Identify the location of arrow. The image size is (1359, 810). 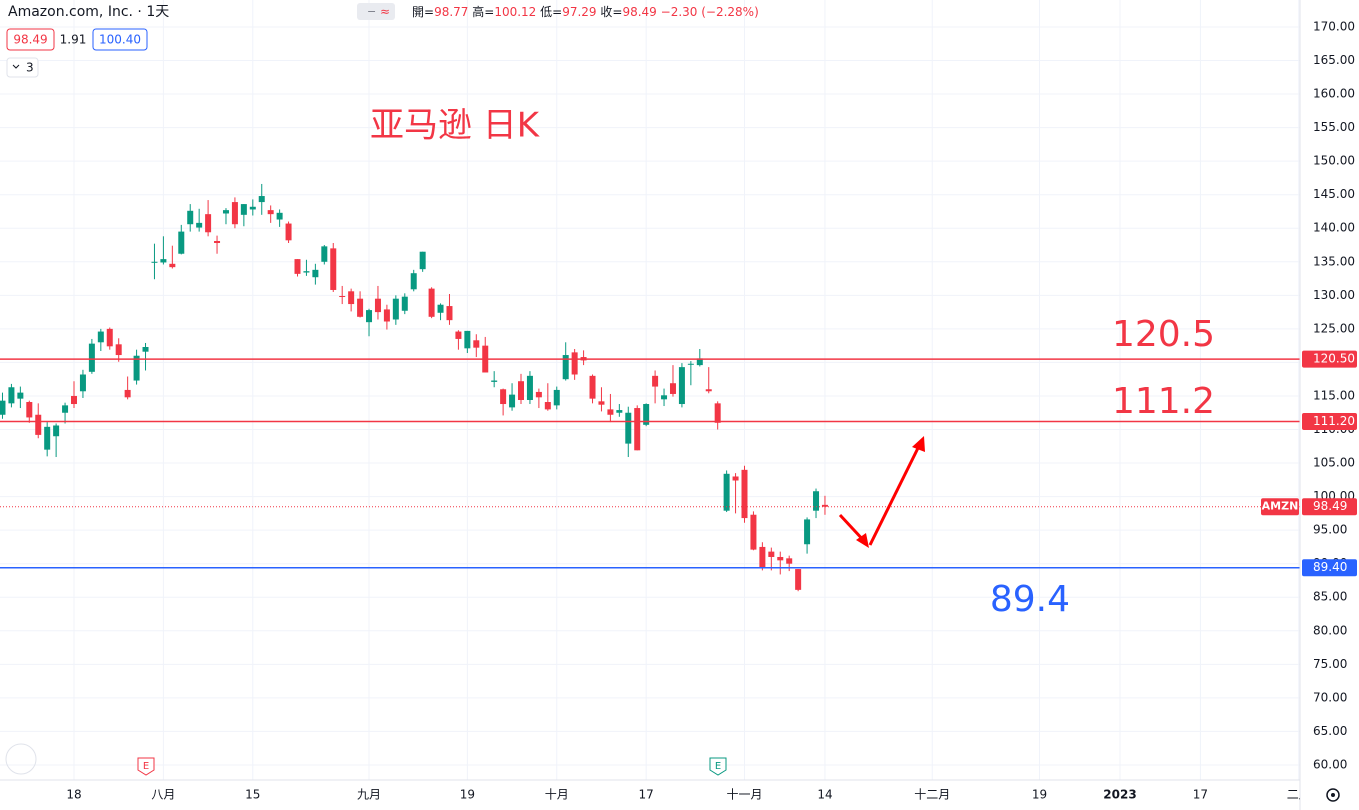
(895, 494).